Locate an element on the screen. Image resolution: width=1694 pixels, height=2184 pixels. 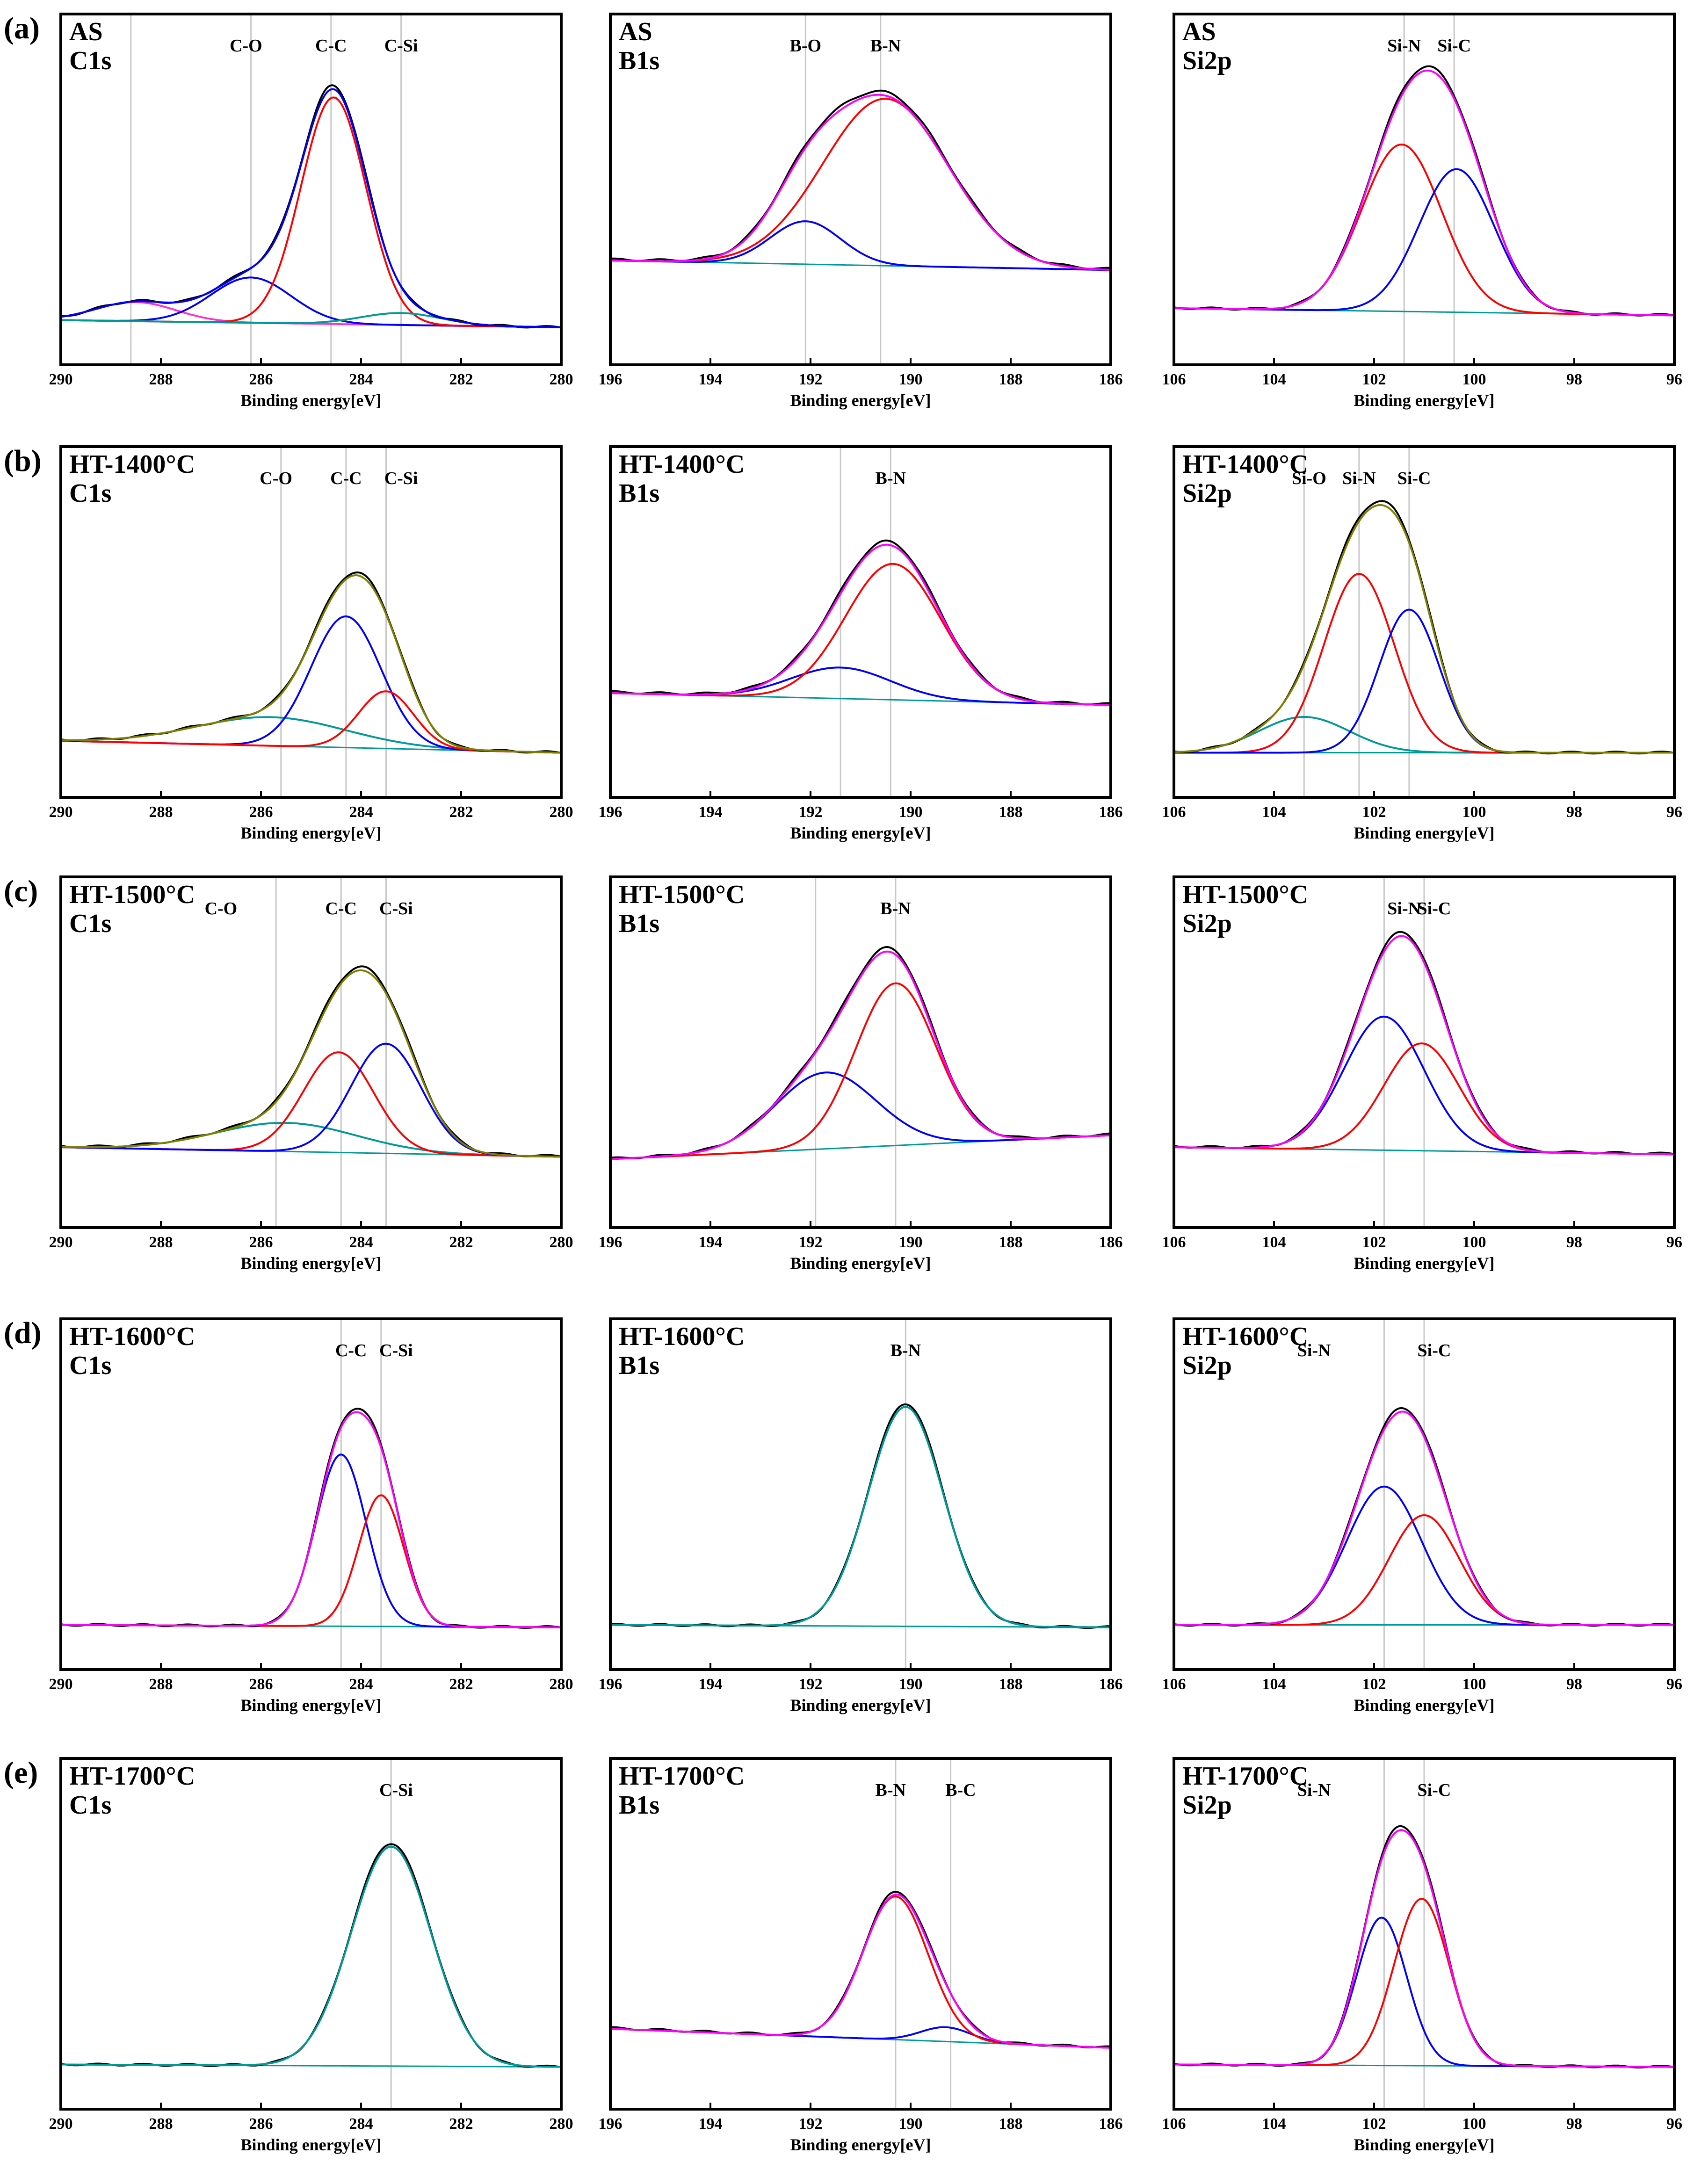
row-label: (e) is located at coordinates (21, 1773).